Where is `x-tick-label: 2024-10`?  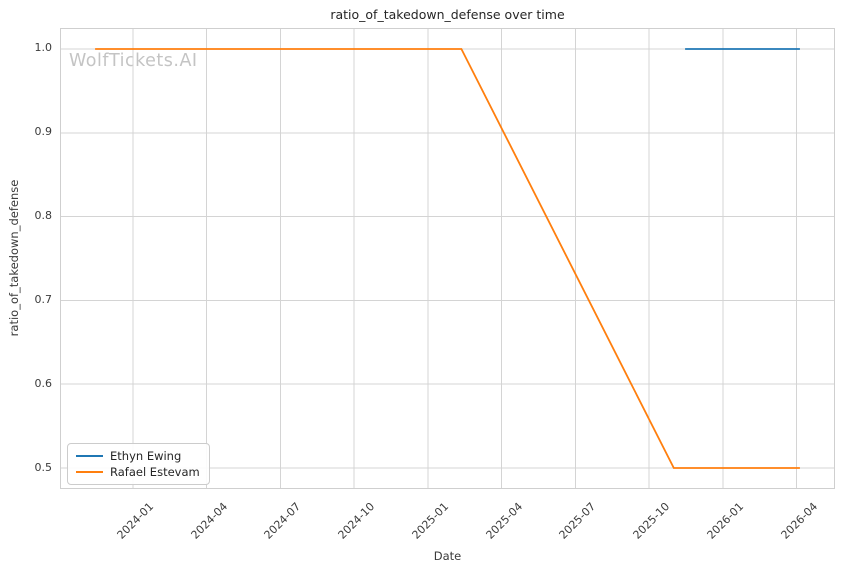
x-tick-label: 2024-10 is located at coordinates (356, 521).